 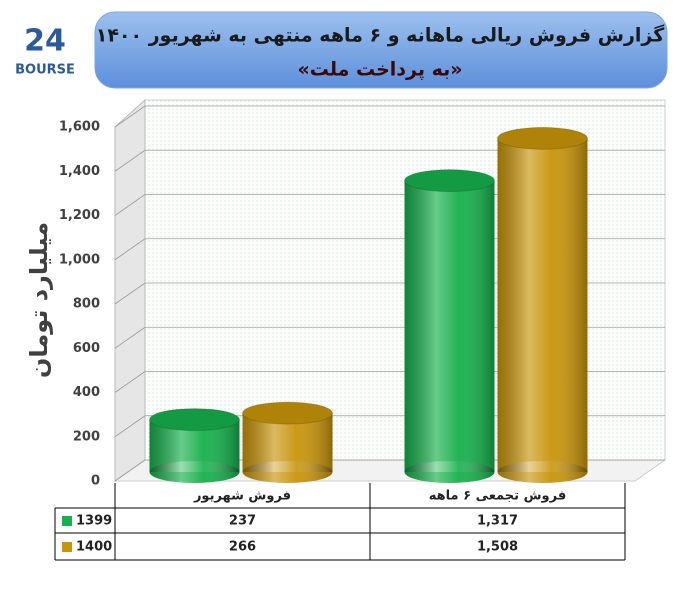 What do you see at coordinates (242, 496) in the screenshot?
I see `x-tick-label: فروش شهریور` at bounding box center [242, 496].